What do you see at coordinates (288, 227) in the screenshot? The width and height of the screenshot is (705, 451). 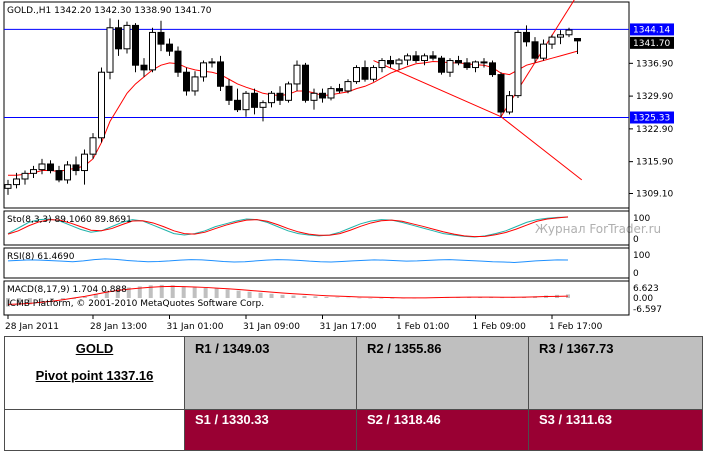 I see `stochastic-lines` at bounding box center [288, 227].